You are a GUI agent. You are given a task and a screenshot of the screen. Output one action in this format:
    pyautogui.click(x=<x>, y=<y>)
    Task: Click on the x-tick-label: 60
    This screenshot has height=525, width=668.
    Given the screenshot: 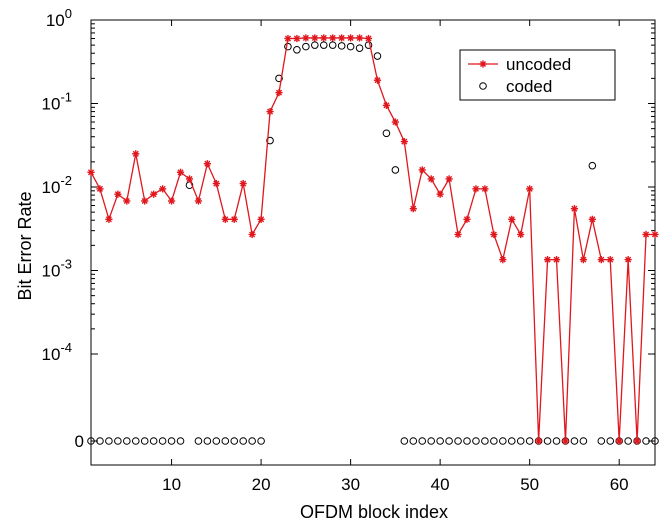 What is the action you would take?
    pyautogui.click(x=619, y=484)
    